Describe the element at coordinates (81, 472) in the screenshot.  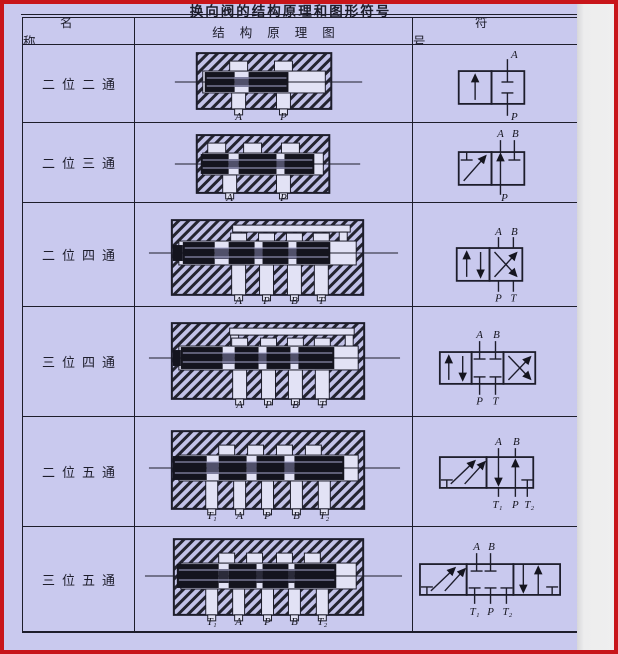
I see `row-name: 二位五通` at that location.